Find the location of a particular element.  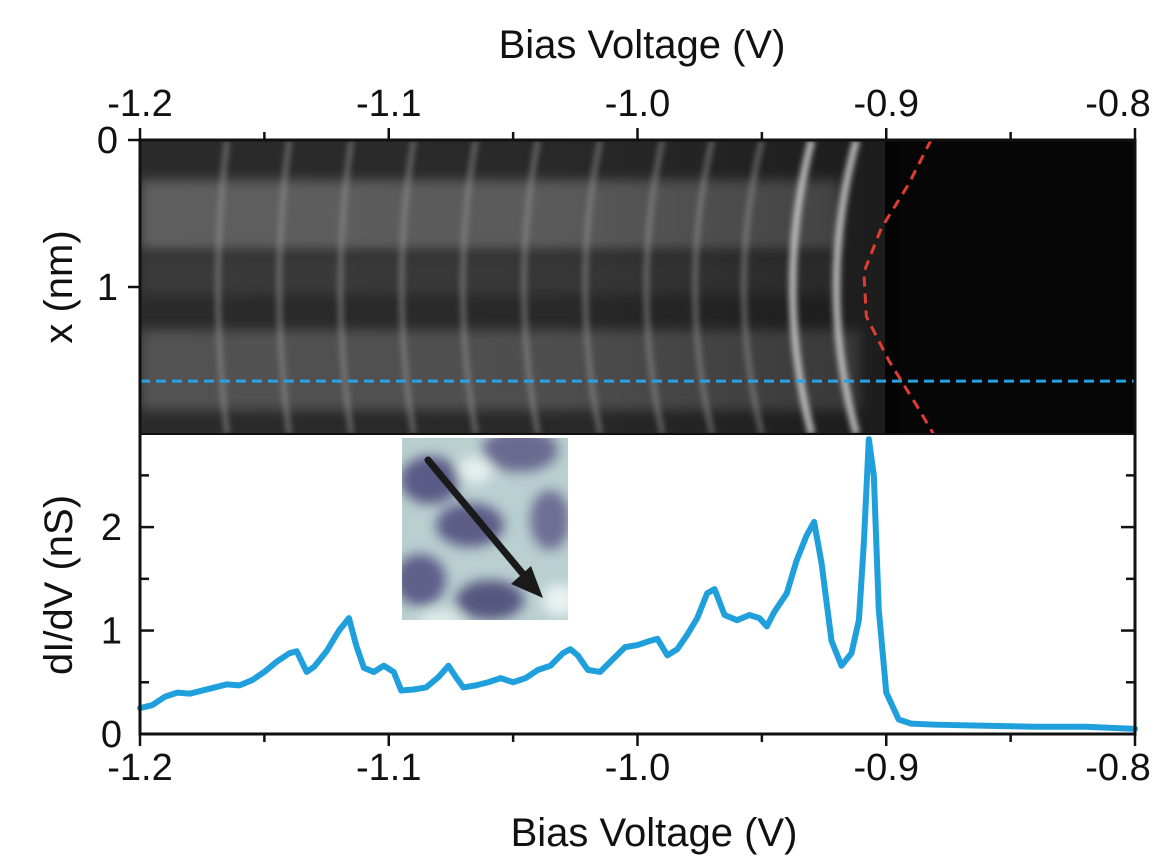

top-x-tick-label: -1.1 is located at coordinates (388, 104).